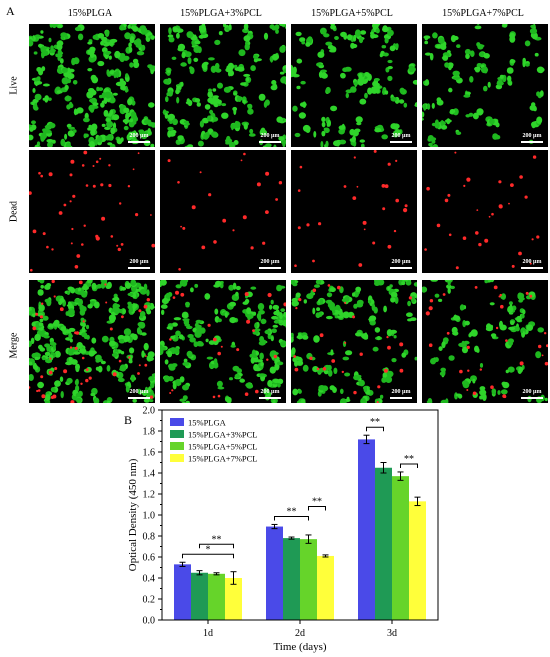 Image resolution: width=550 pixels, height=657 pixels. I want to click on merge-micrograph-4: 200 μm, so click(485, 341).